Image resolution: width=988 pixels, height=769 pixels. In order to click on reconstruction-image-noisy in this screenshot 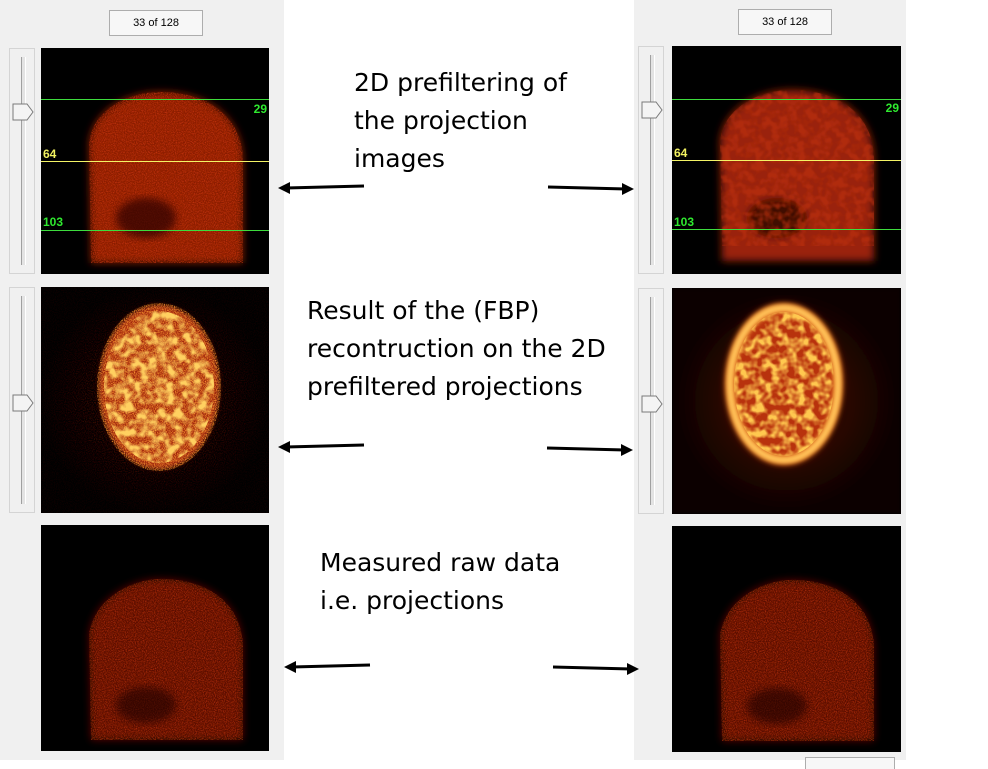, I will do `click(155, 400)`.